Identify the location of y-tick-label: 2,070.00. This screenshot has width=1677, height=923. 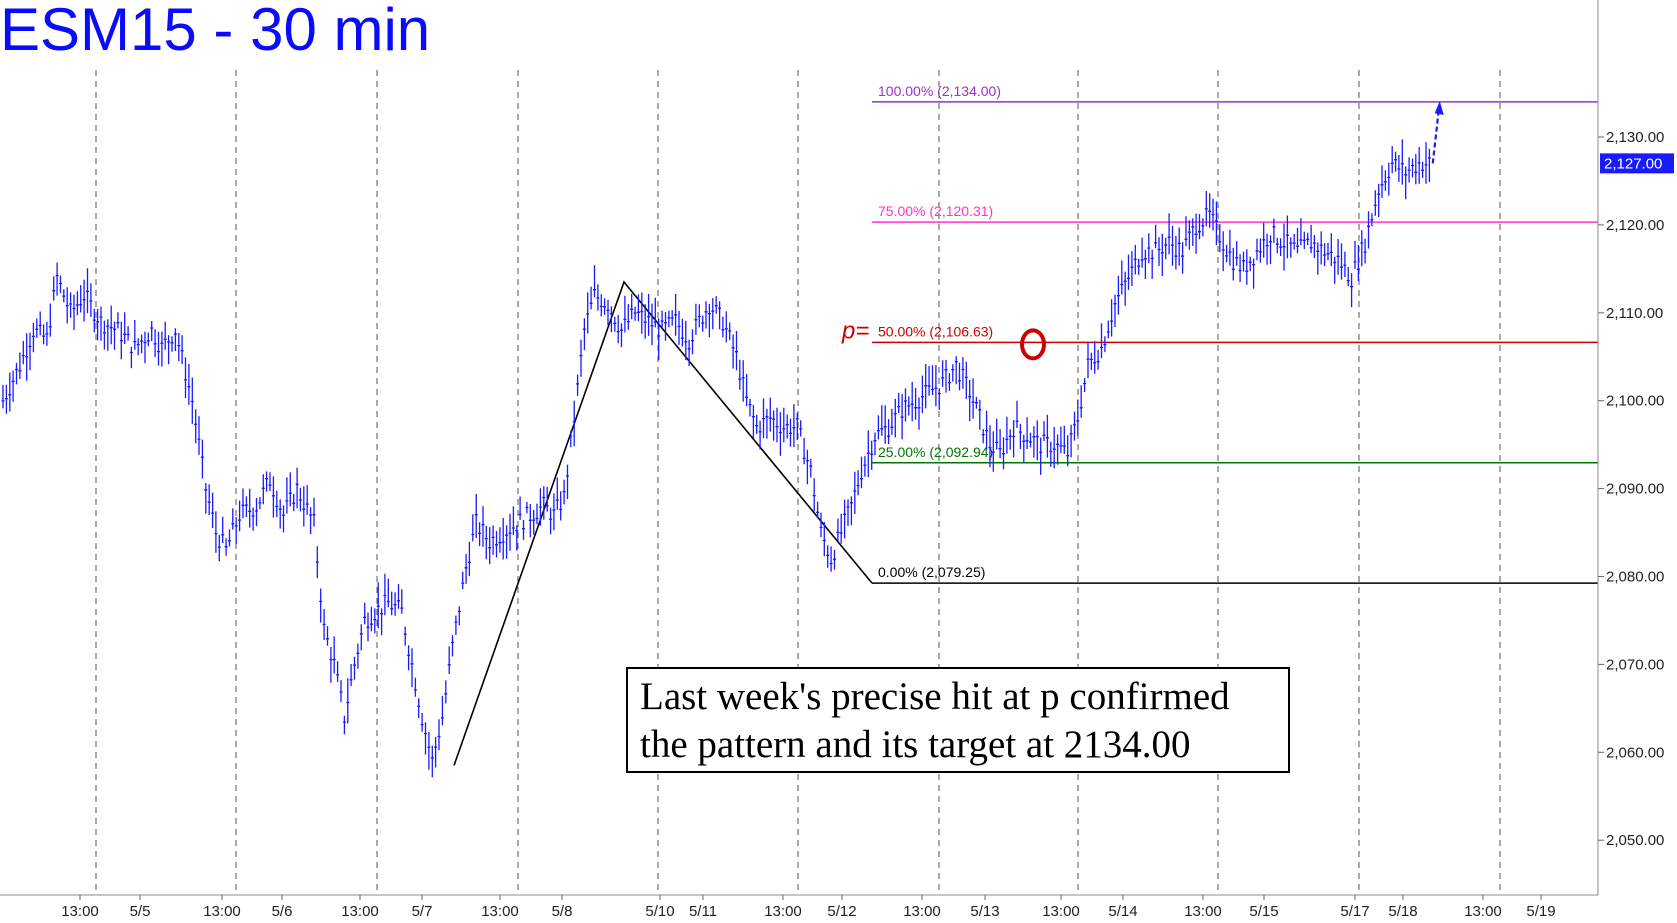
(1635, 664).